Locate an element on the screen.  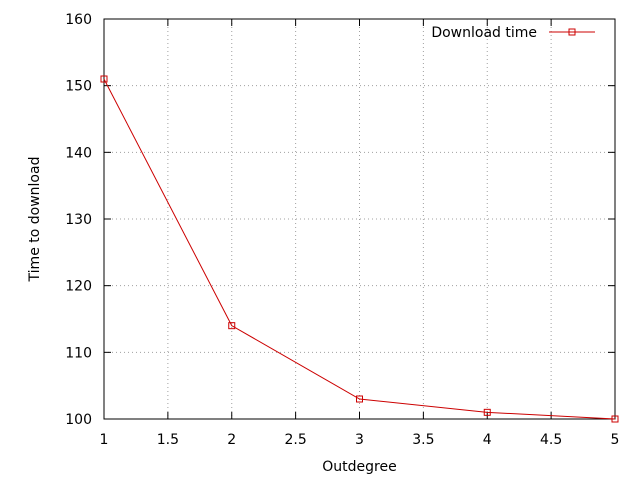
legend-label: Download time is located at coordinates (484, 33).